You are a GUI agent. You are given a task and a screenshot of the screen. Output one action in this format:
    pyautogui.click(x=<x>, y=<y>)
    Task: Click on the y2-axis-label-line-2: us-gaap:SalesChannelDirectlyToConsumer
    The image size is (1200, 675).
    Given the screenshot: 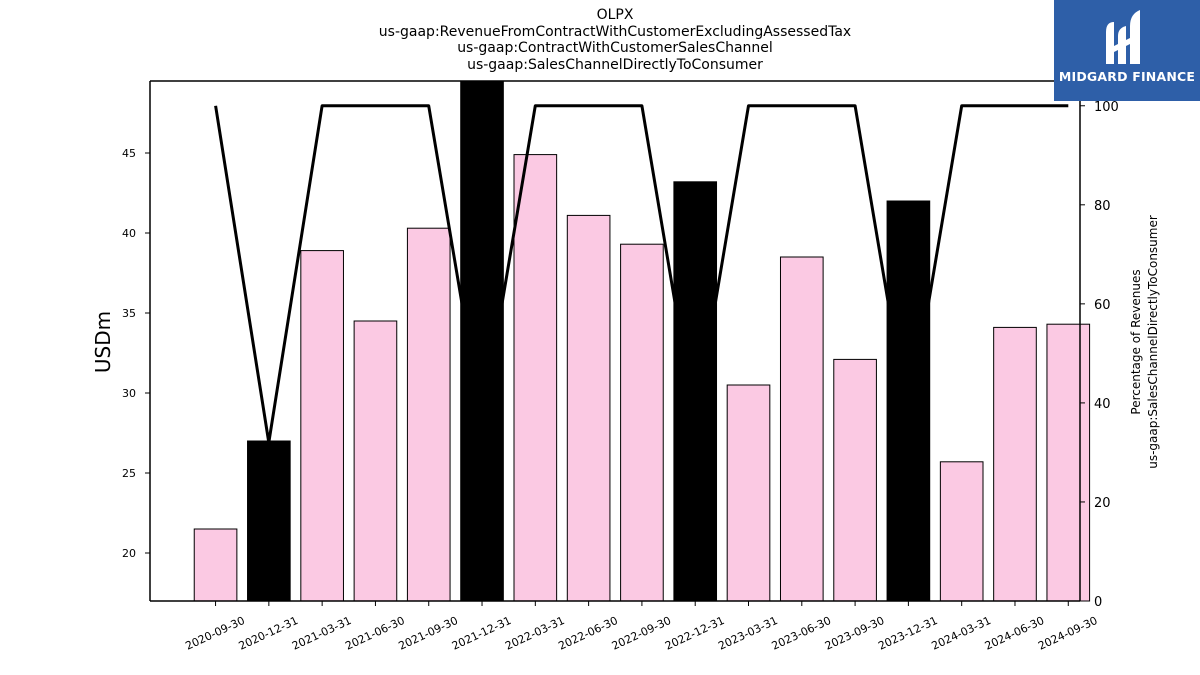 What is the action you would take?
    pyautogui.click(x=1153, y=342)
    